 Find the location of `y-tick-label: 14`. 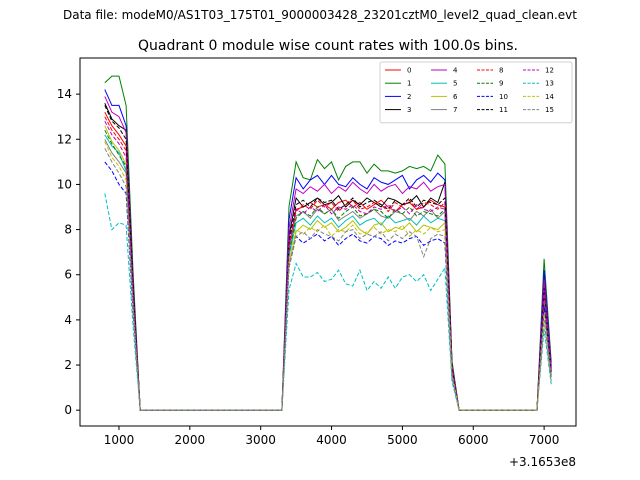

y-tick-label: 14 is located at coordinates (64, 94).